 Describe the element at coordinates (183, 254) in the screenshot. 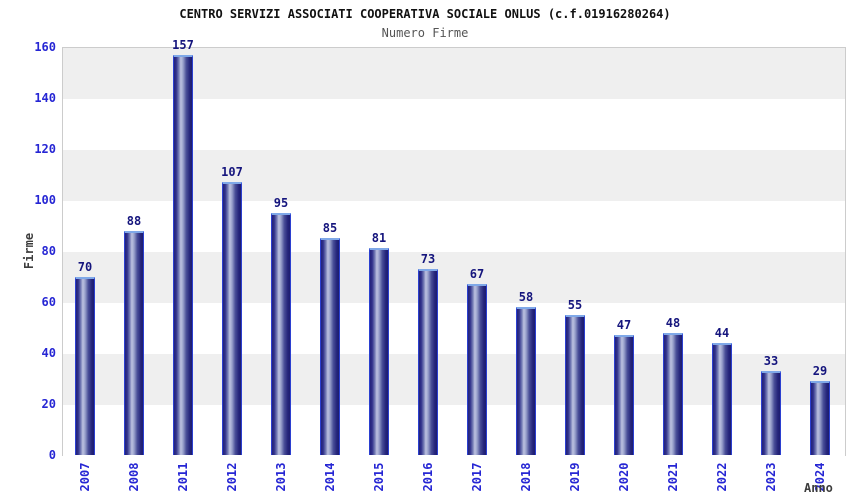

I see `bar-2011` at that location.